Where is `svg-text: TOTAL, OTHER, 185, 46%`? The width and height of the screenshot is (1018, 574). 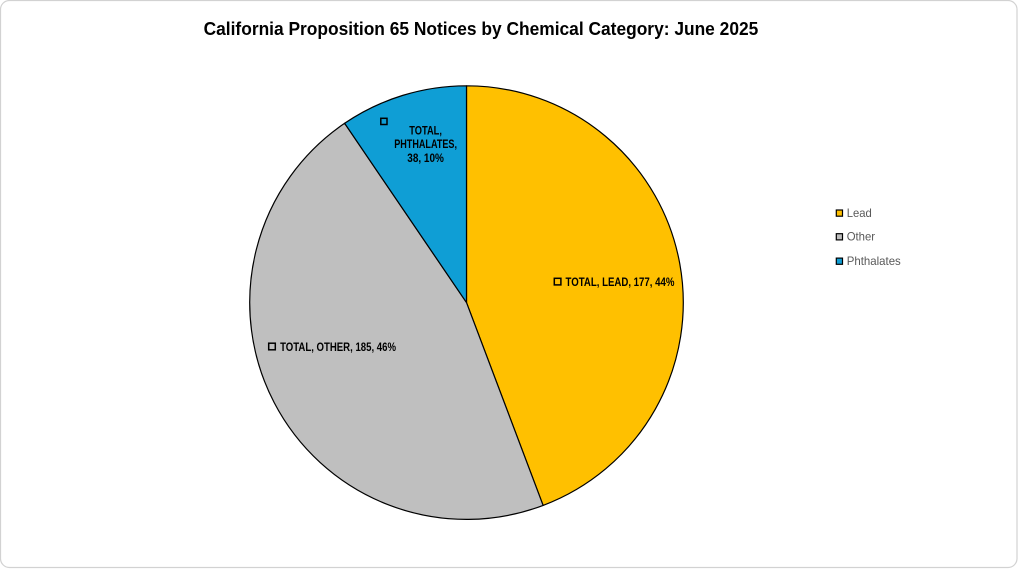
svg-text: TOTAL, OTHER, 185, 46% is located at coordinates (338, 347).